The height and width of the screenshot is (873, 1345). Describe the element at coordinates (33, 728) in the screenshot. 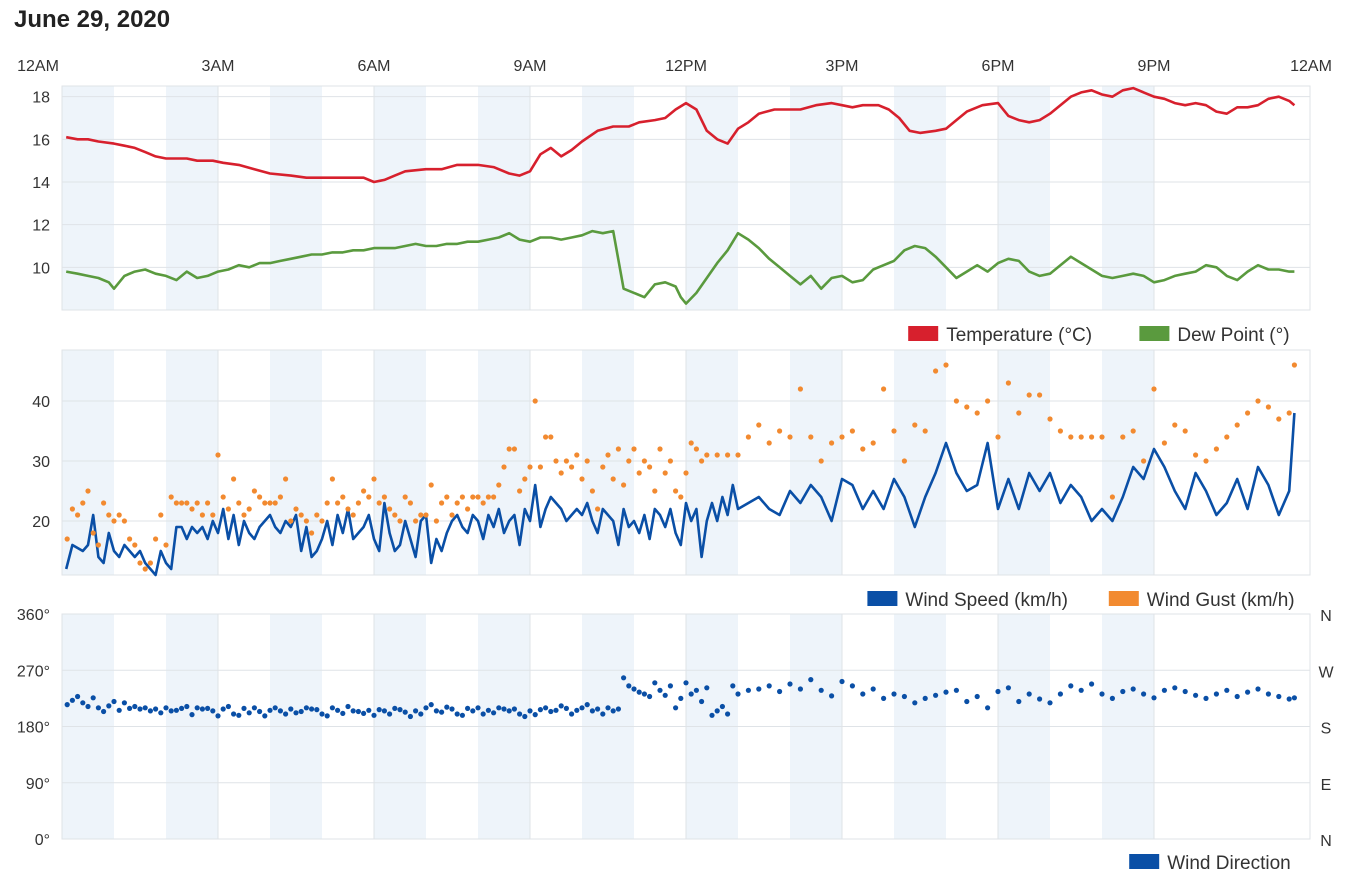

I see `y-tick-label: 180°` at that location.